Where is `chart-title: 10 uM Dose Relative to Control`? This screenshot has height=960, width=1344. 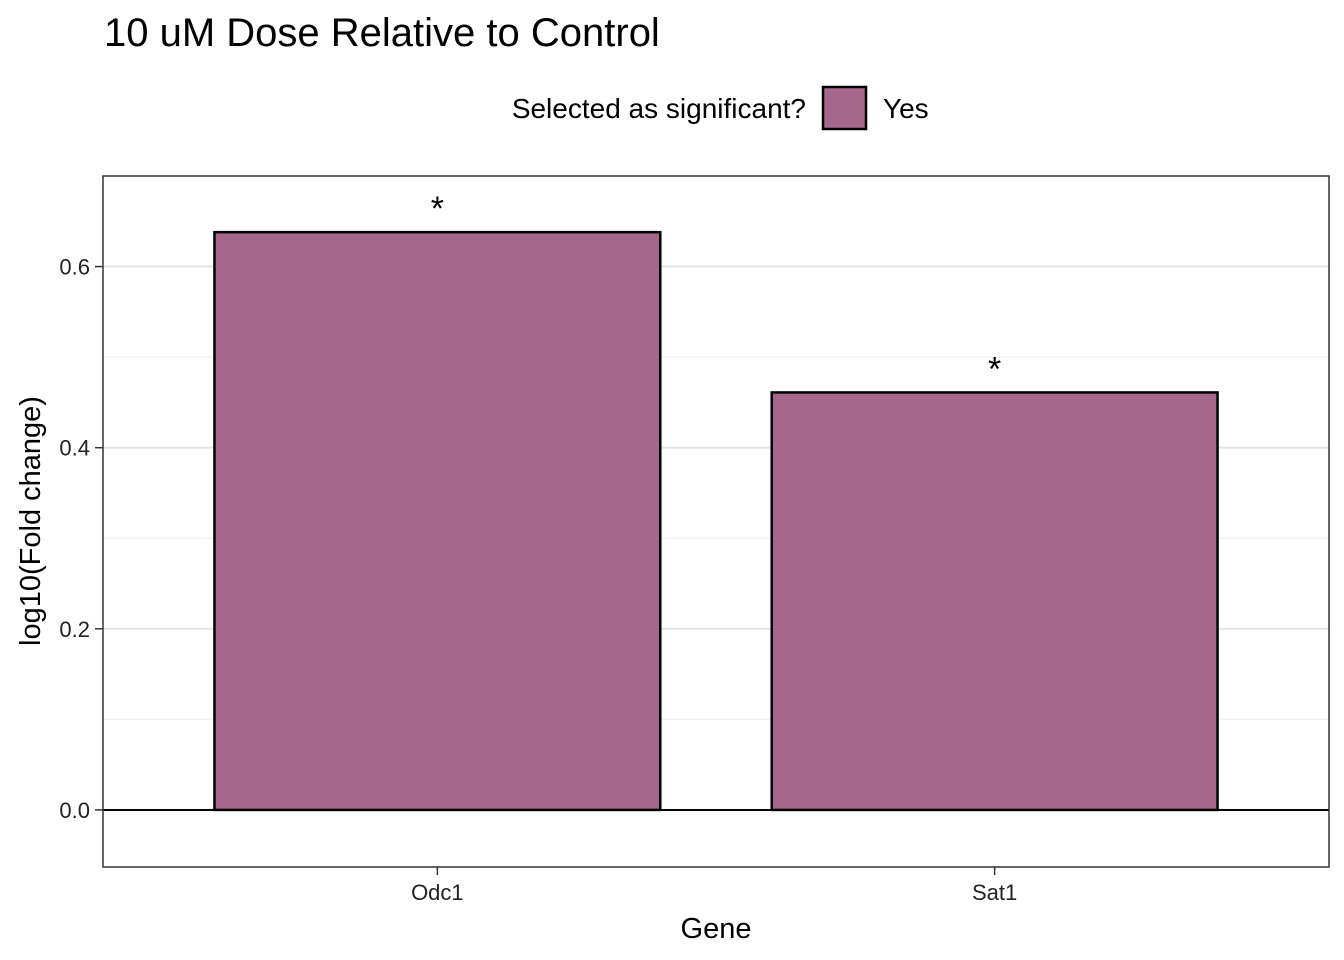 chart-title: 10 uM Dose Relative to Control is located at coordinates (382, 33).